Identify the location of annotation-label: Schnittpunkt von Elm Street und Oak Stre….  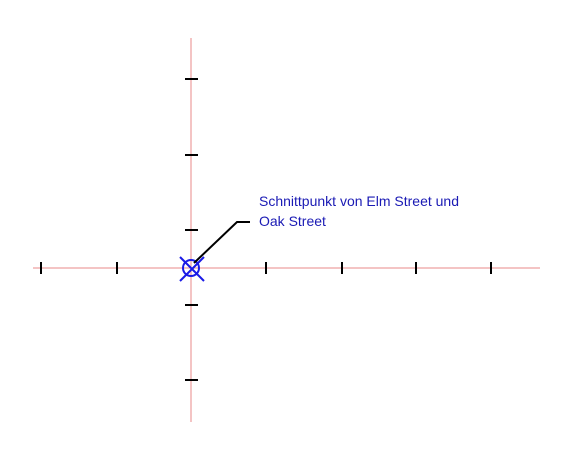
(361, 211).